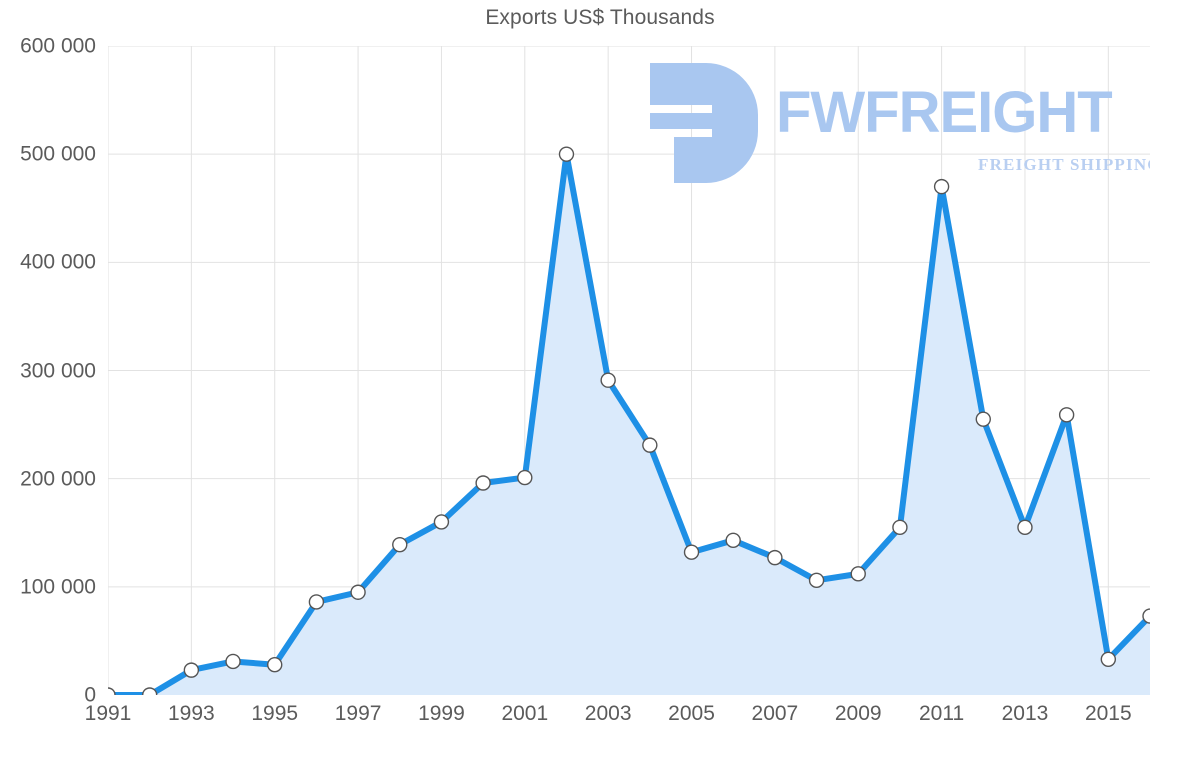 The image size is (1200, 763). I want to click on data-point-1991, so click(111, 691).